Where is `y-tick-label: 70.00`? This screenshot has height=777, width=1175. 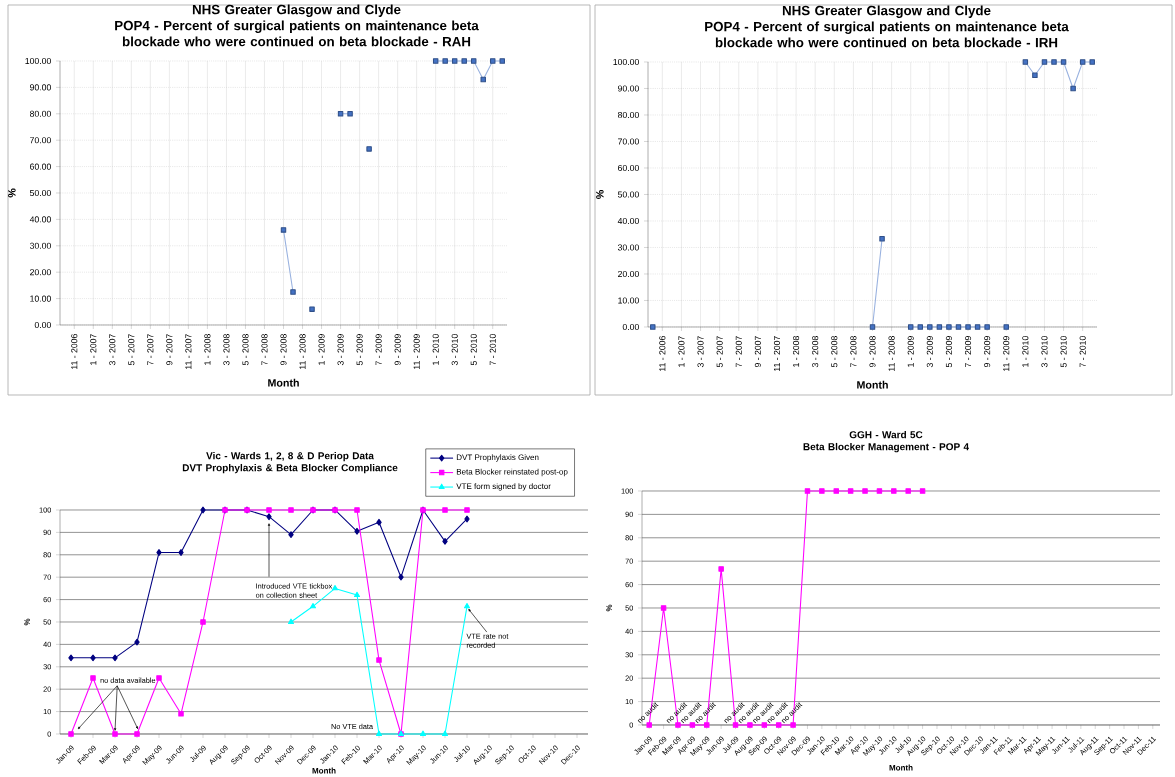 y-tick-label: 70.00 is located at coordinates (40, 140).